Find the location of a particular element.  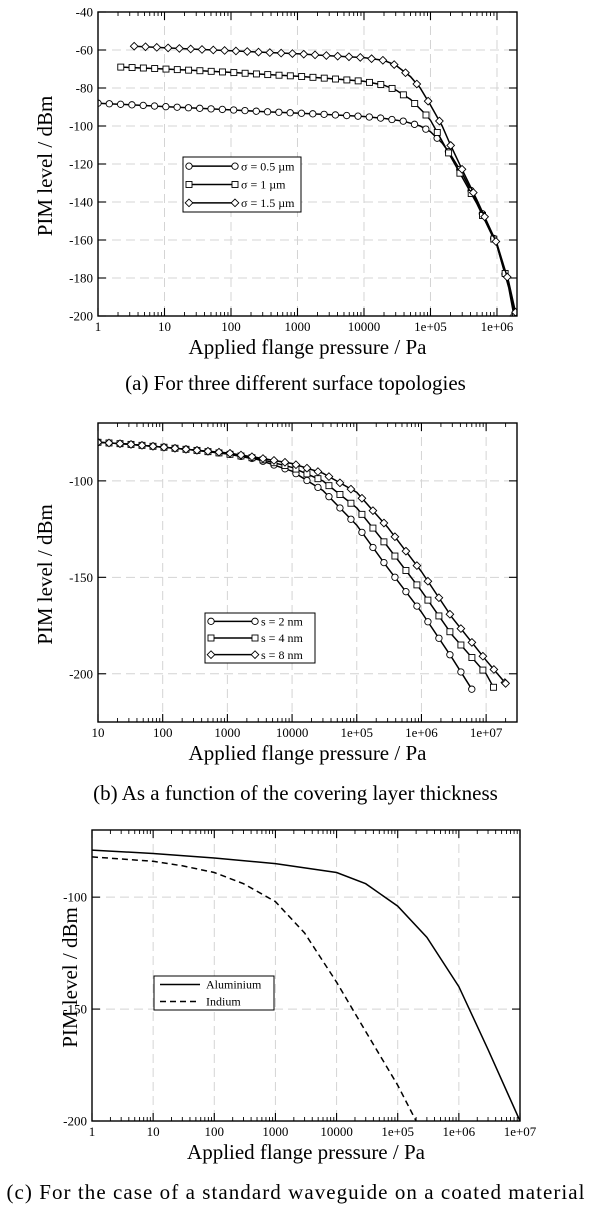

x-tick-label: 100 is located at coordinates (215, 1131).